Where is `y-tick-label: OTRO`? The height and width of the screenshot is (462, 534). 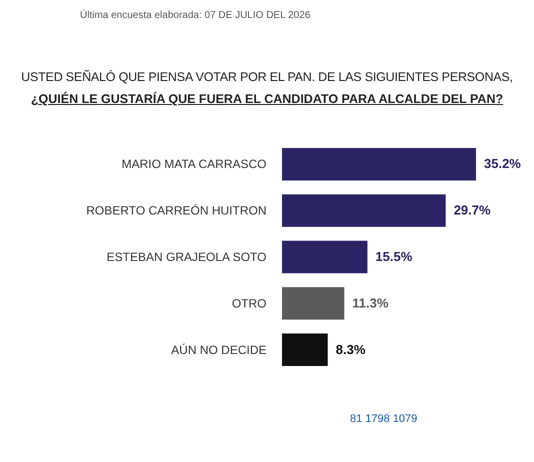 y-tick-label: OTRO is located at coordinates (249, 303).